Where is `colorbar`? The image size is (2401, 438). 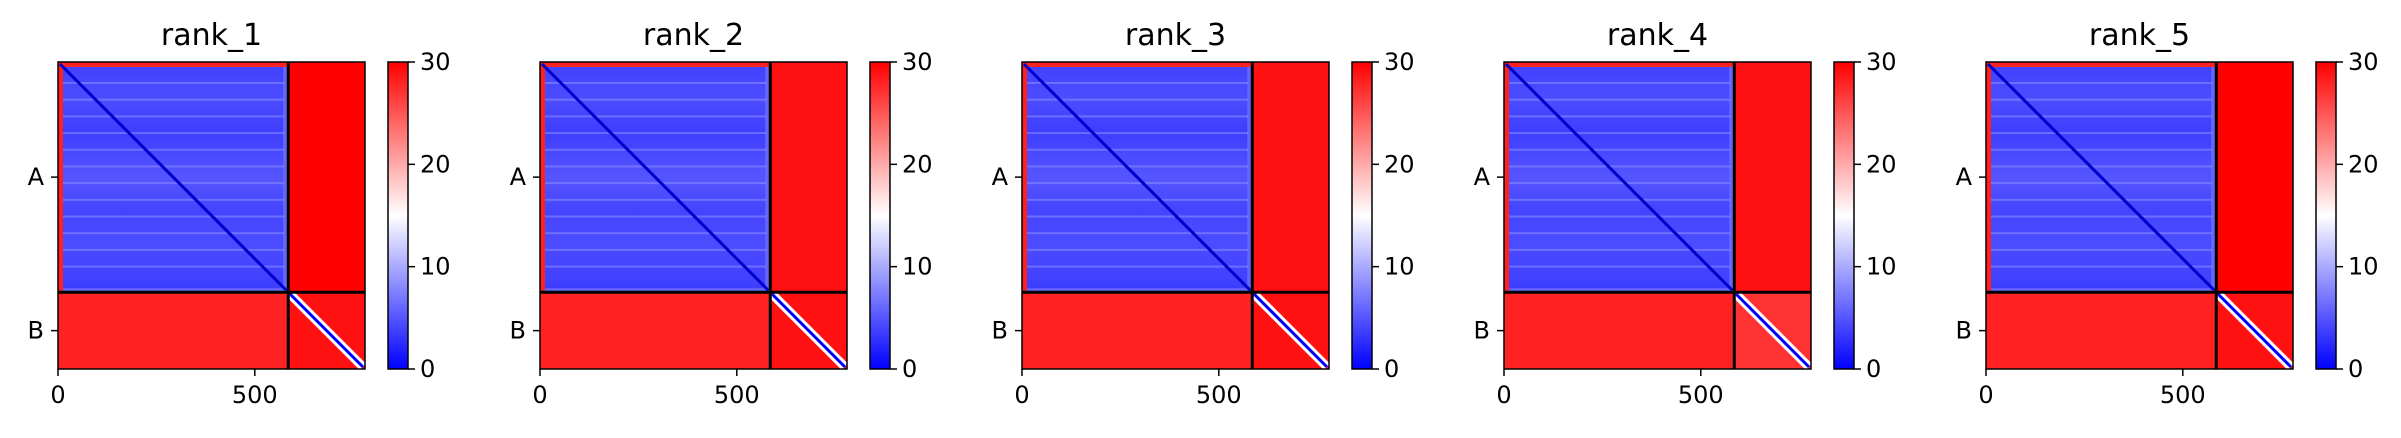 colorbar is located at coordinates (2326, 215).